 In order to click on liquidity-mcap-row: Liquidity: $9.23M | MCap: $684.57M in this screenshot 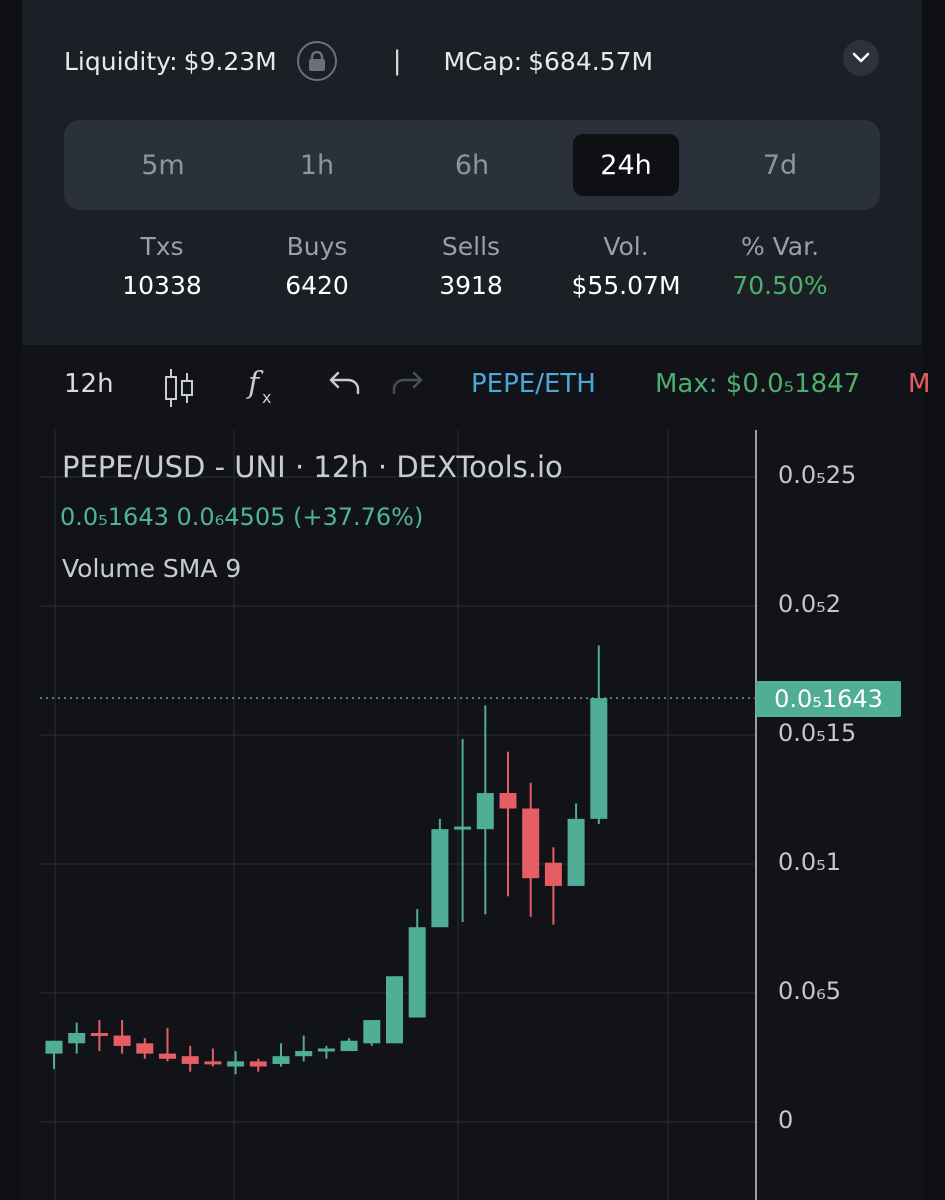, I will do `click(479, 61)`.